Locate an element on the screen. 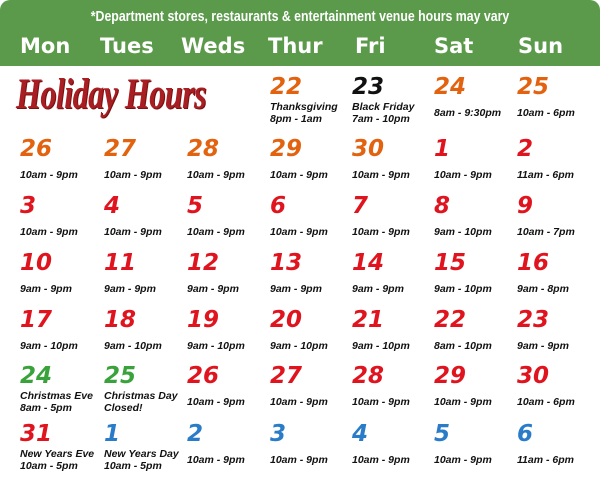 This screenshot has height=480, width=600. weekday-header-sat: Sat is located at coordinates (454, 46).